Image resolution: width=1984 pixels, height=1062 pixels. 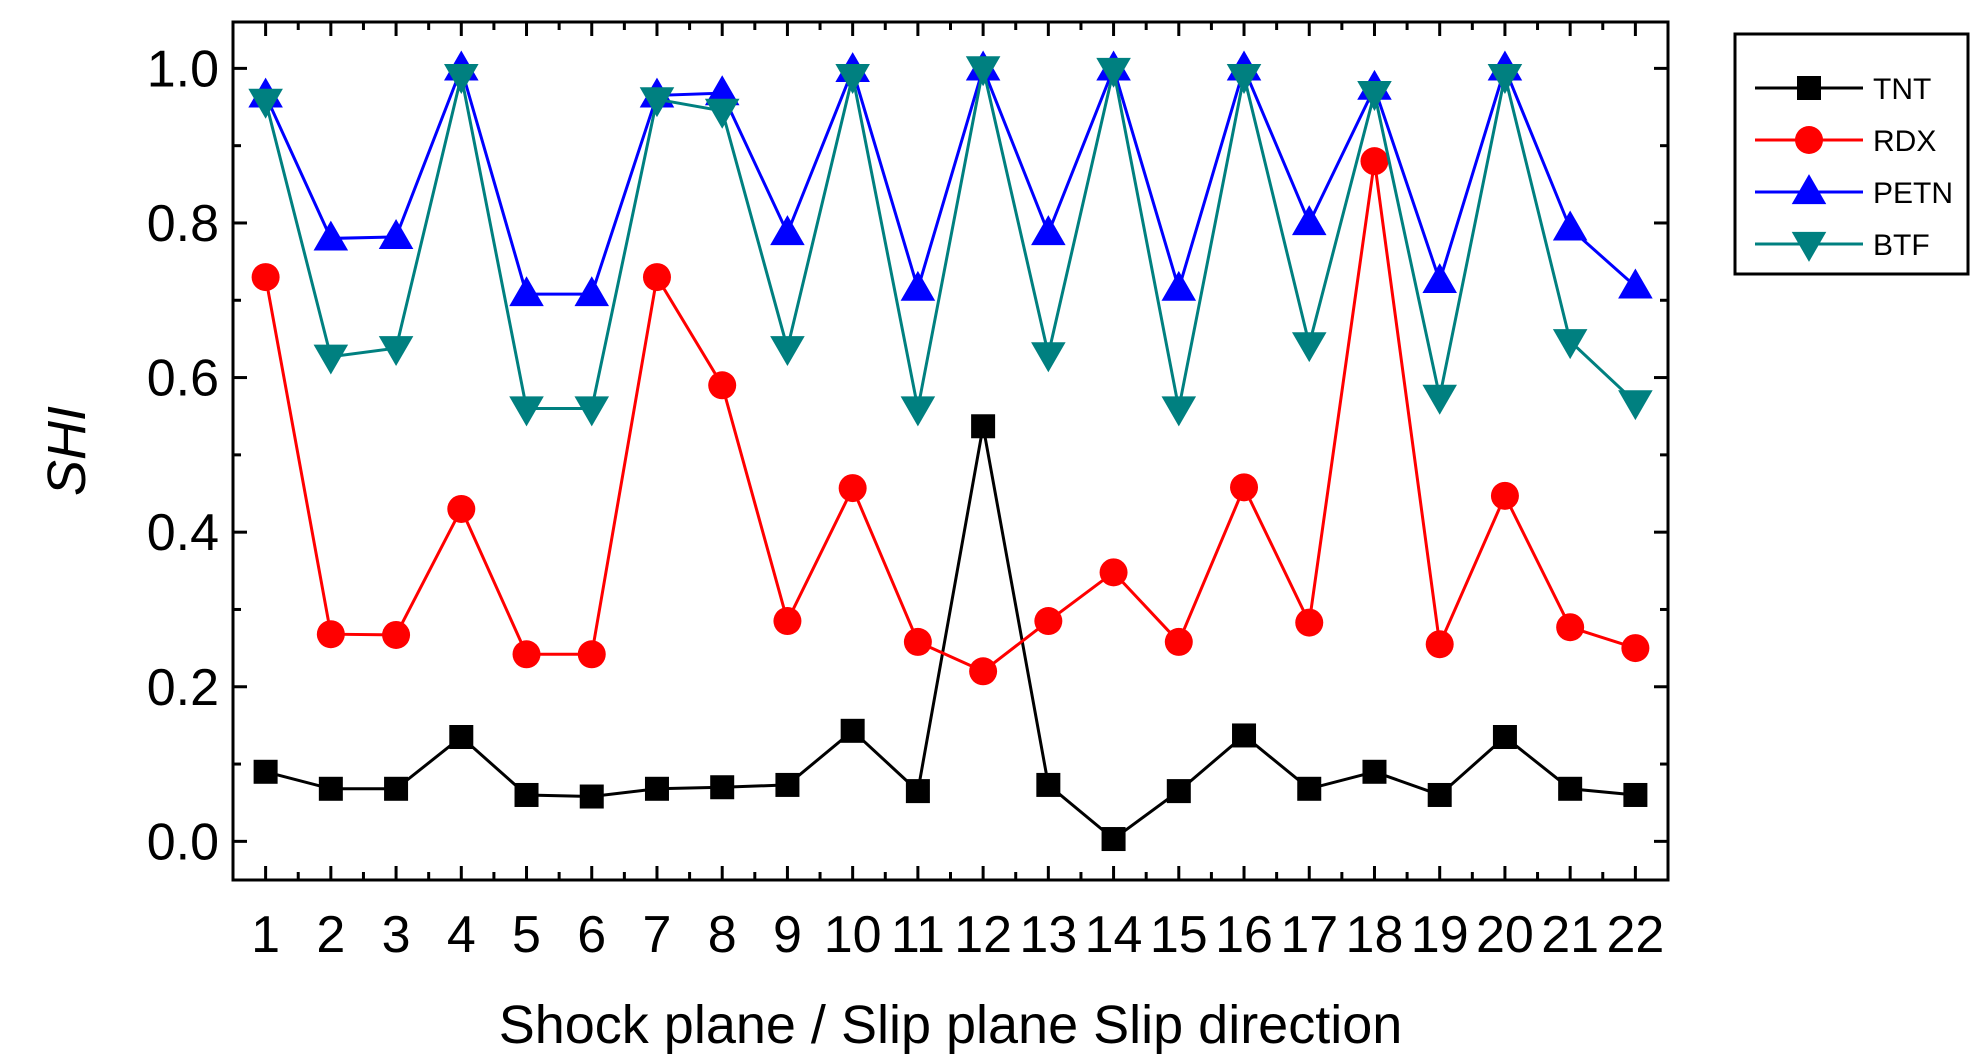 What do you see at coordinates (1570, 935) in the screenshot?
I see `x-tick-label: 21` at bounding box center [1570, 935].